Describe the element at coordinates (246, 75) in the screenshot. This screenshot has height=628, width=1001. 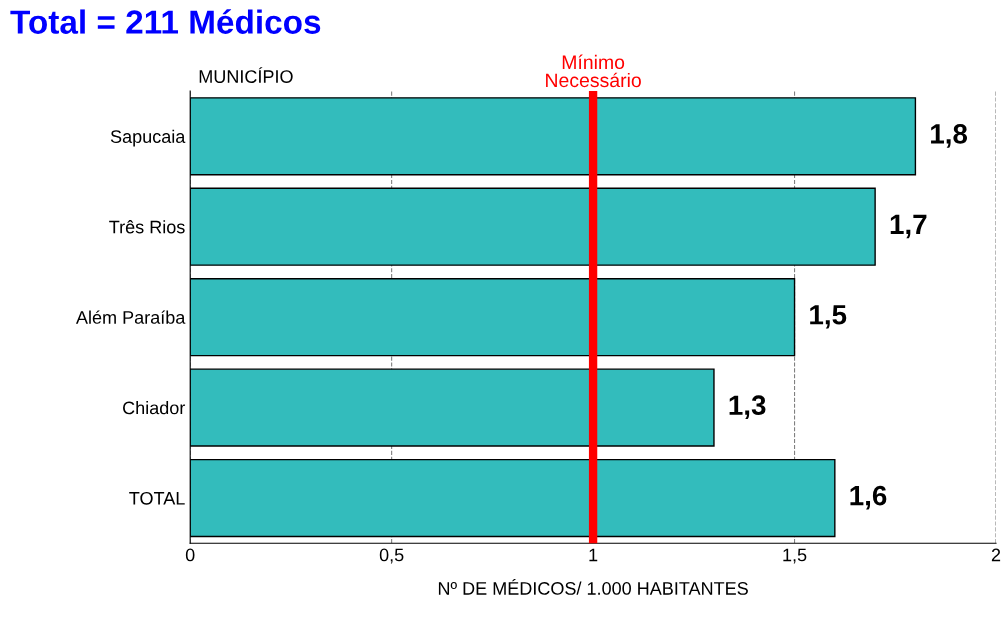
I see `y-axis-title: MUNICÍPIO` at that location.